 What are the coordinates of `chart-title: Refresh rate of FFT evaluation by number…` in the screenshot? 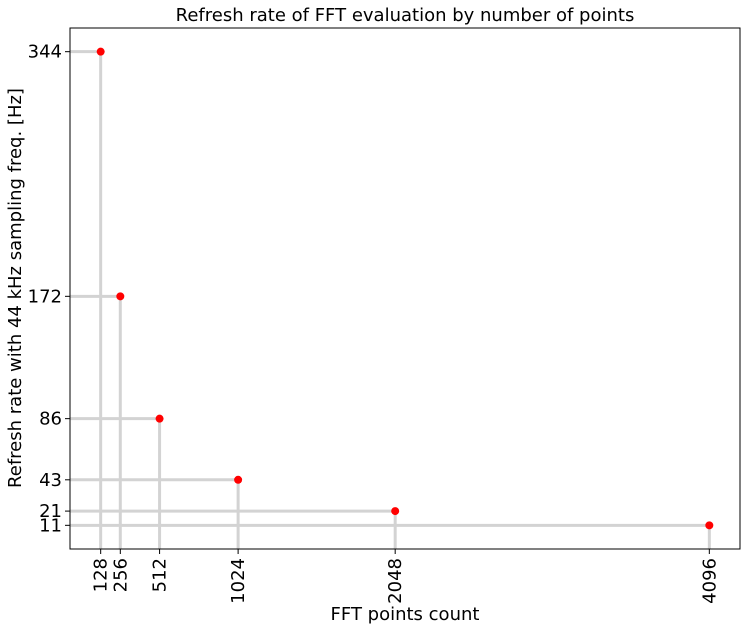 It's located at (405, 15).